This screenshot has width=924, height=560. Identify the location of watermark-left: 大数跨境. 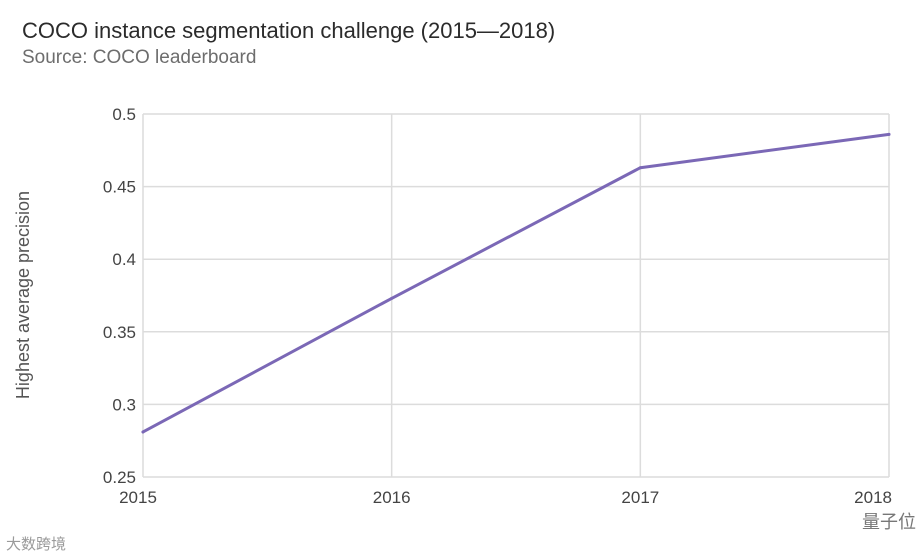
(36, 544).